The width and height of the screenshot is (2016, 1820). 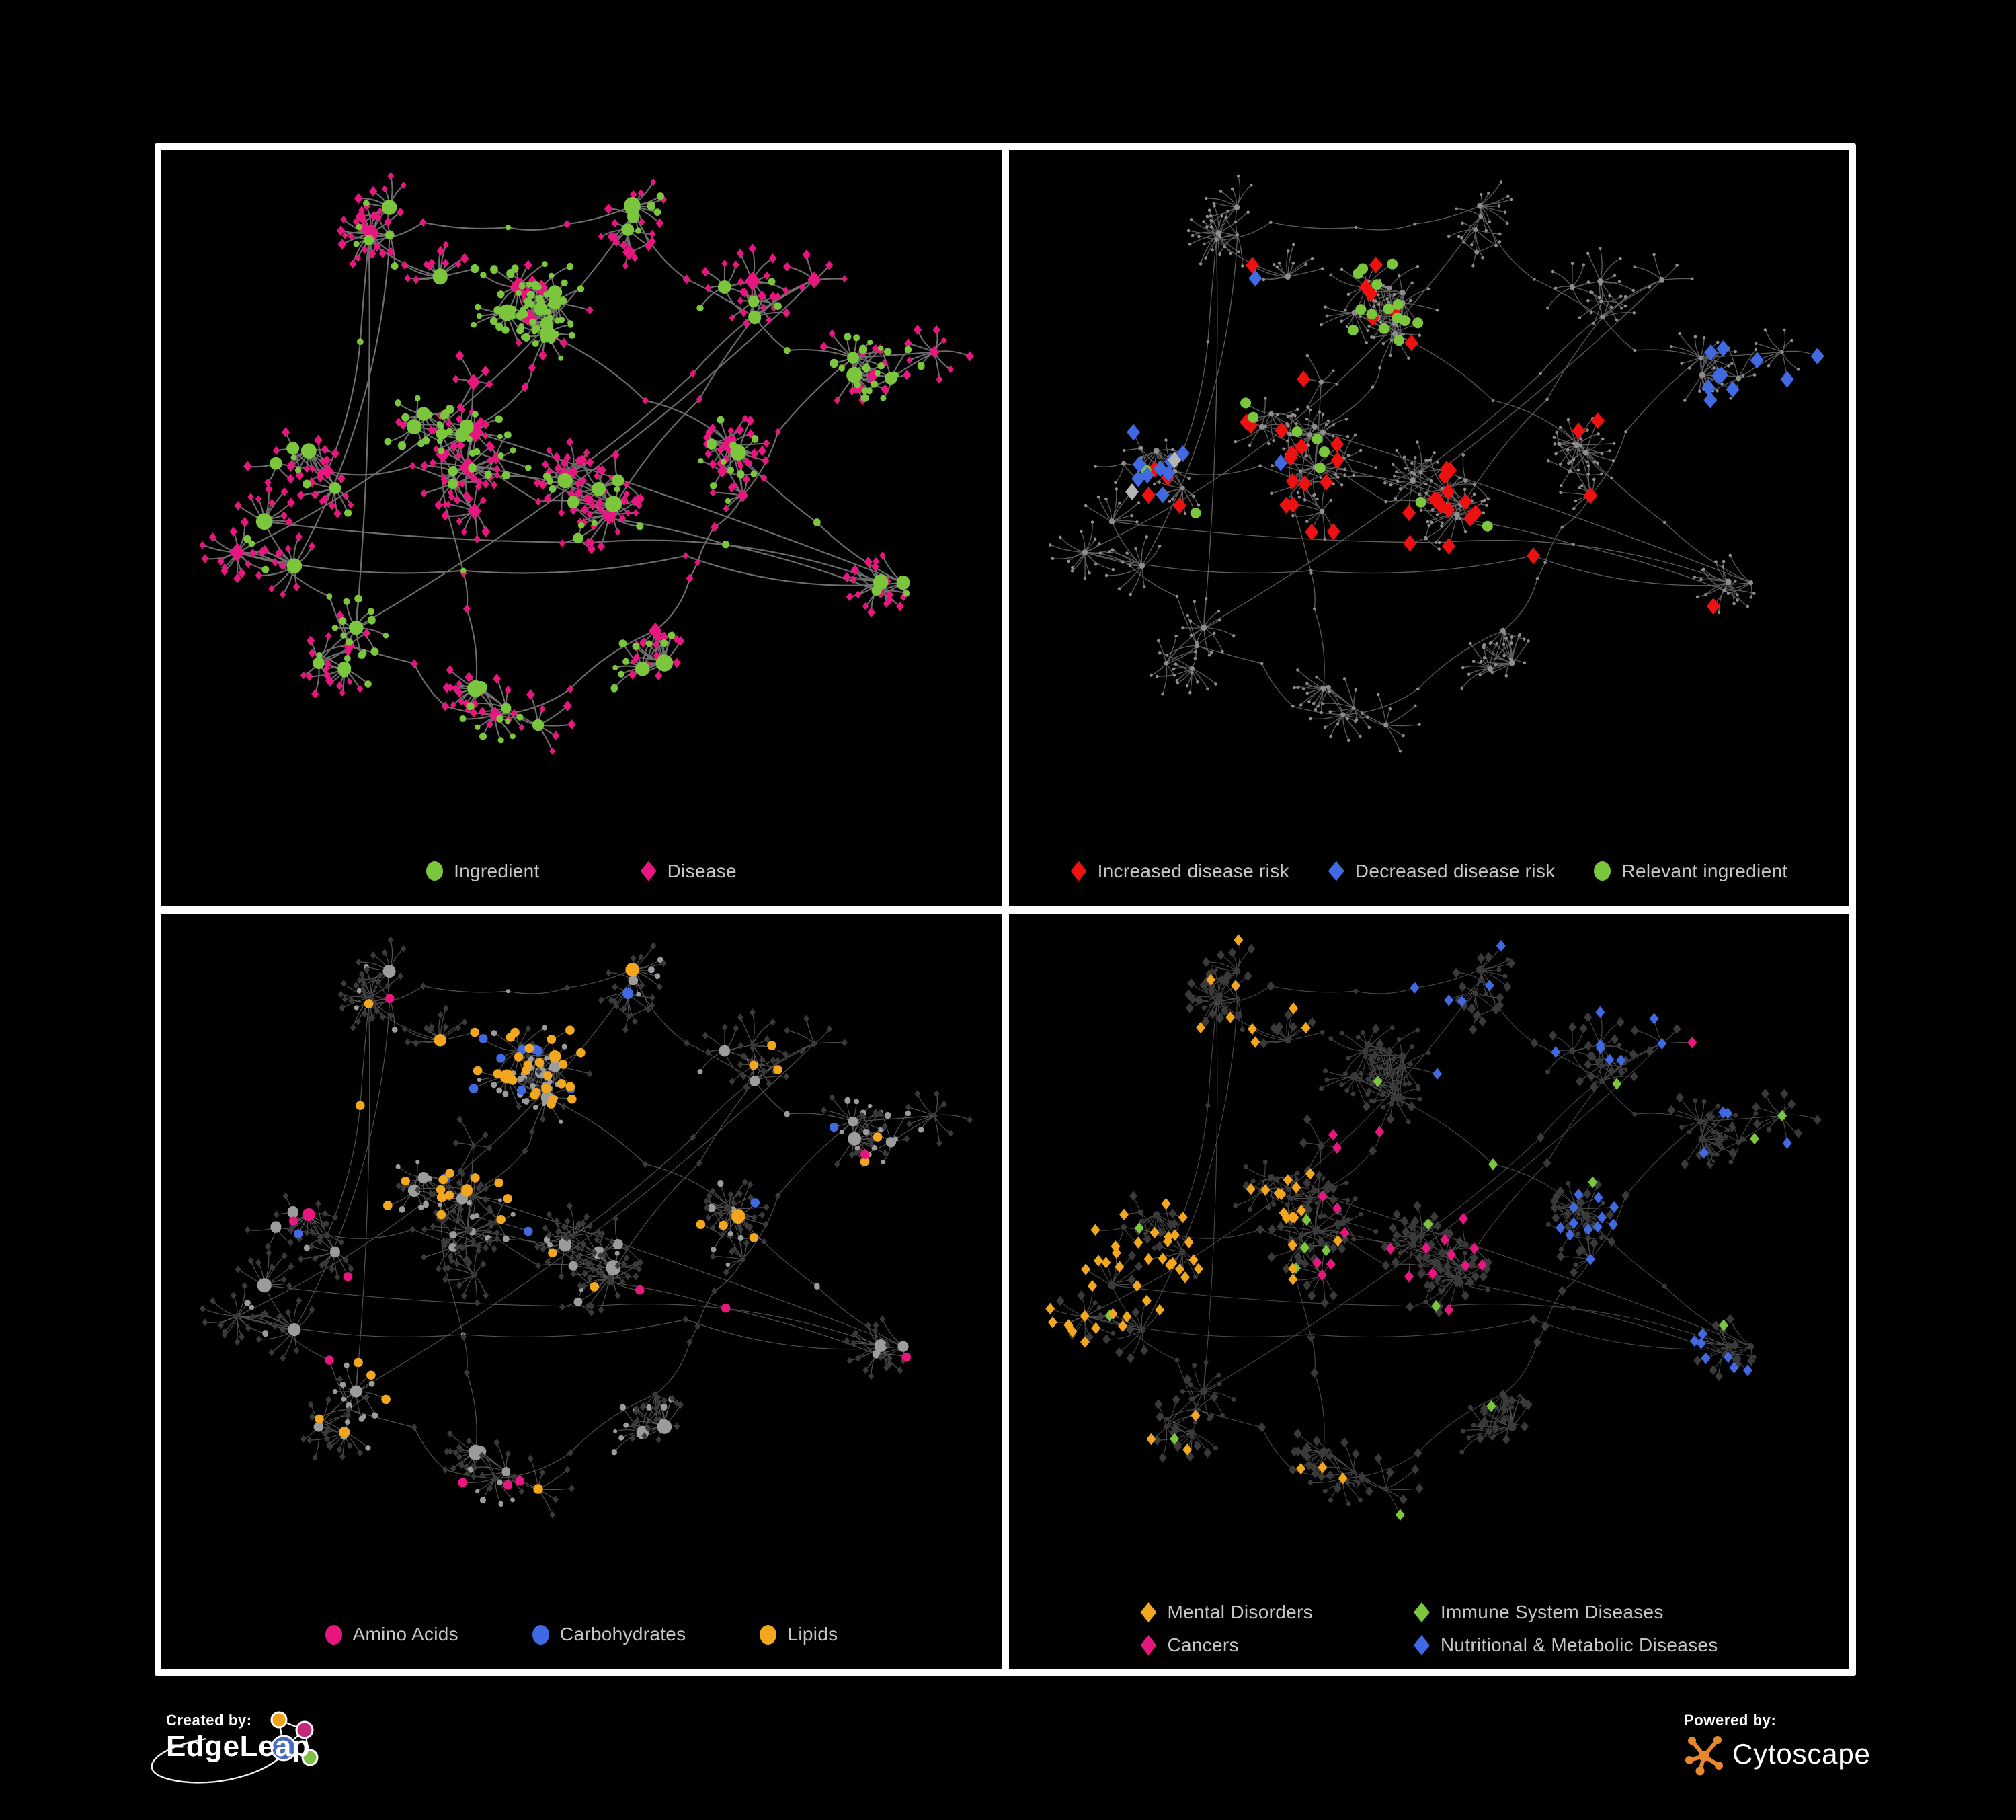 I want to click on legend-label: Ingredient, so click(x=497, y=870).